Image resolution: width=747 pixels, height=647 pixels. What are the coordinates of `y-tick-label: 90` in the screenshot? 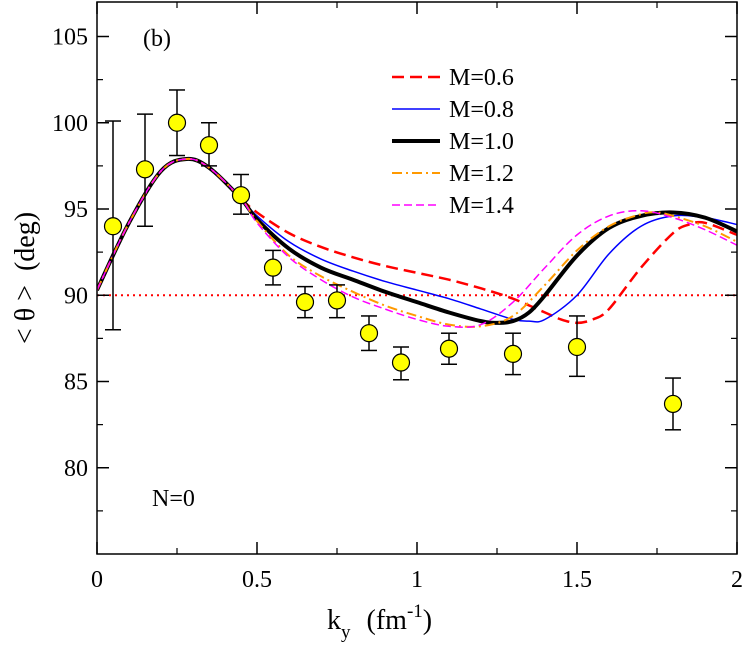 It's located at (76, 296).